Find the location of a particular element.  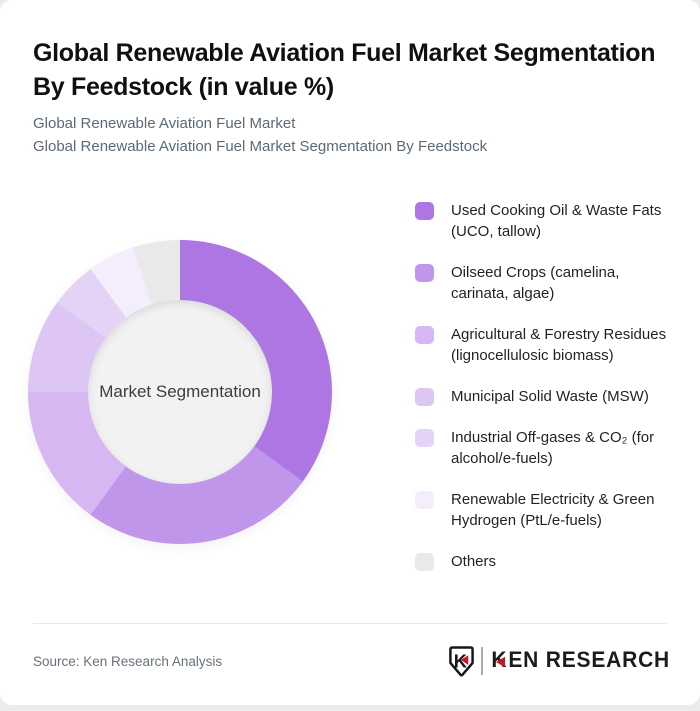

svg-text: K is located at coordinates (461, 660).